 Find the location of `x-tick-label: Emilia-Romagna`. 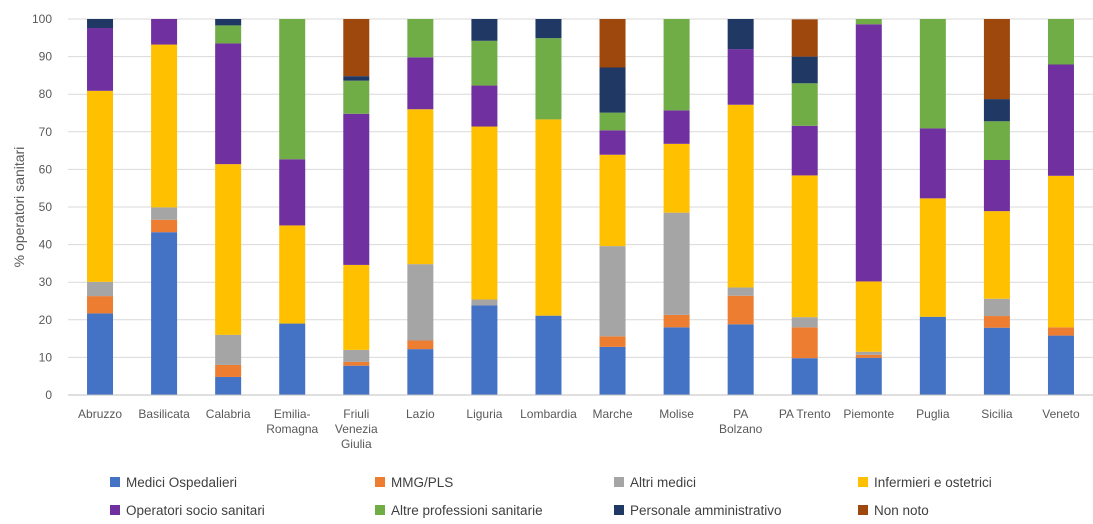

x-tick-label: Emilia-Romagna is located at coordinates (292, 421).